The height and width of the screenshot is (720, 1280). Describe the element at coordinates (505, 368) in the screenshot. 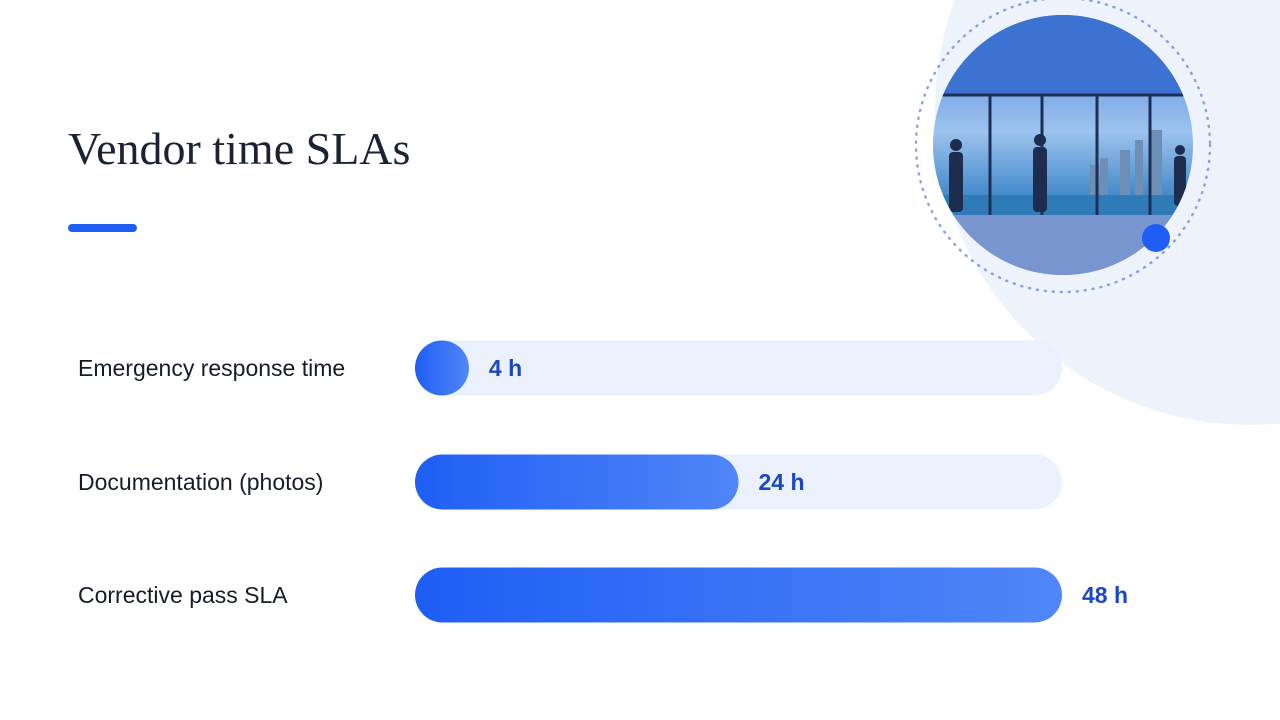

I see `value-label: 4 h` at that location.